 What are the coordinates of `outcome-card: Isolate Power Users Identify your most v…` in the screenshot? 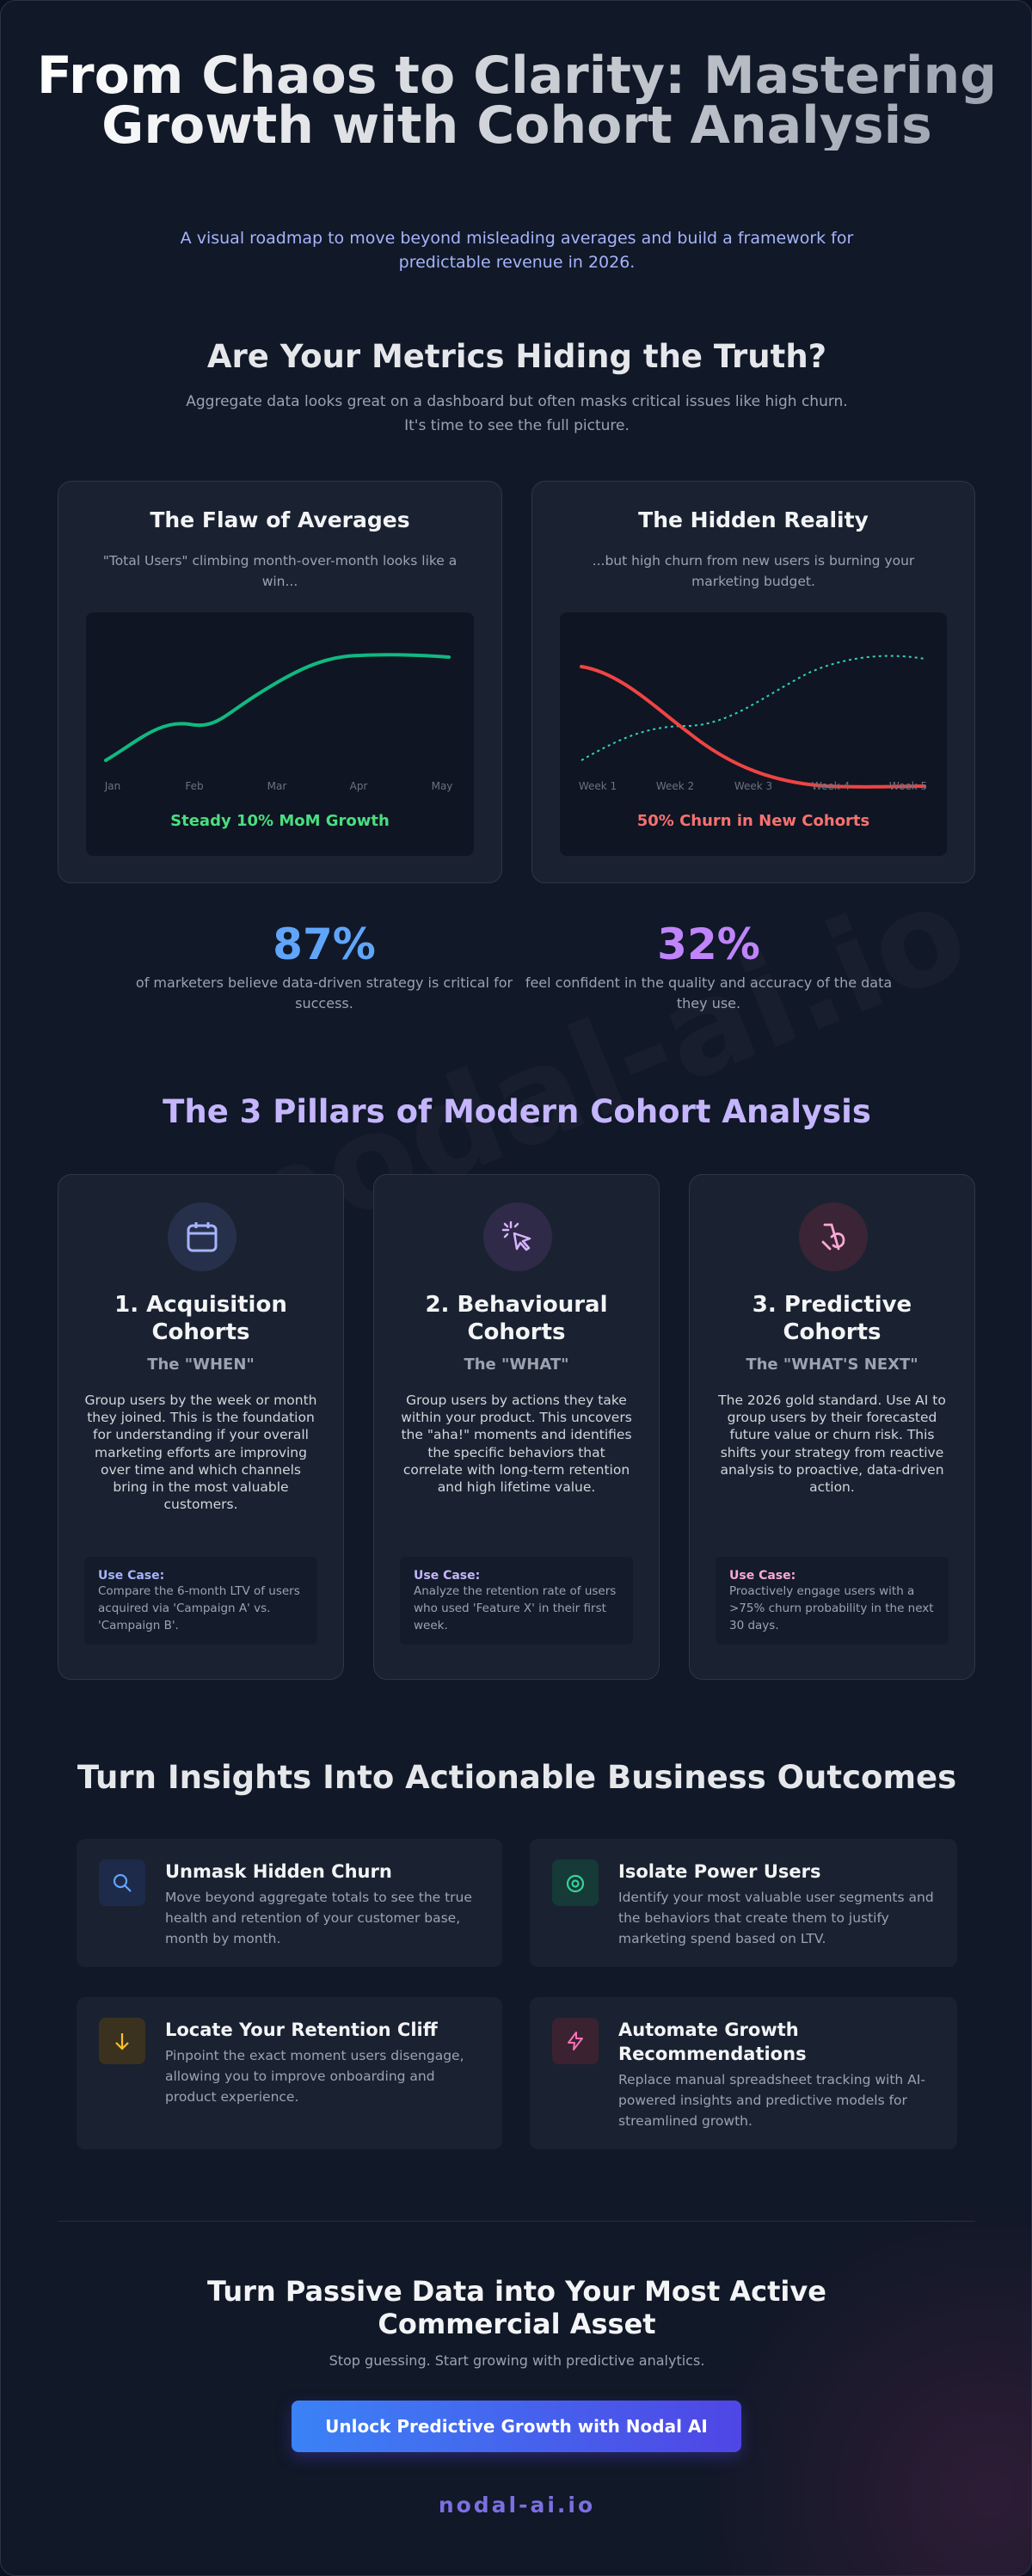 It's located at (744, 1903).